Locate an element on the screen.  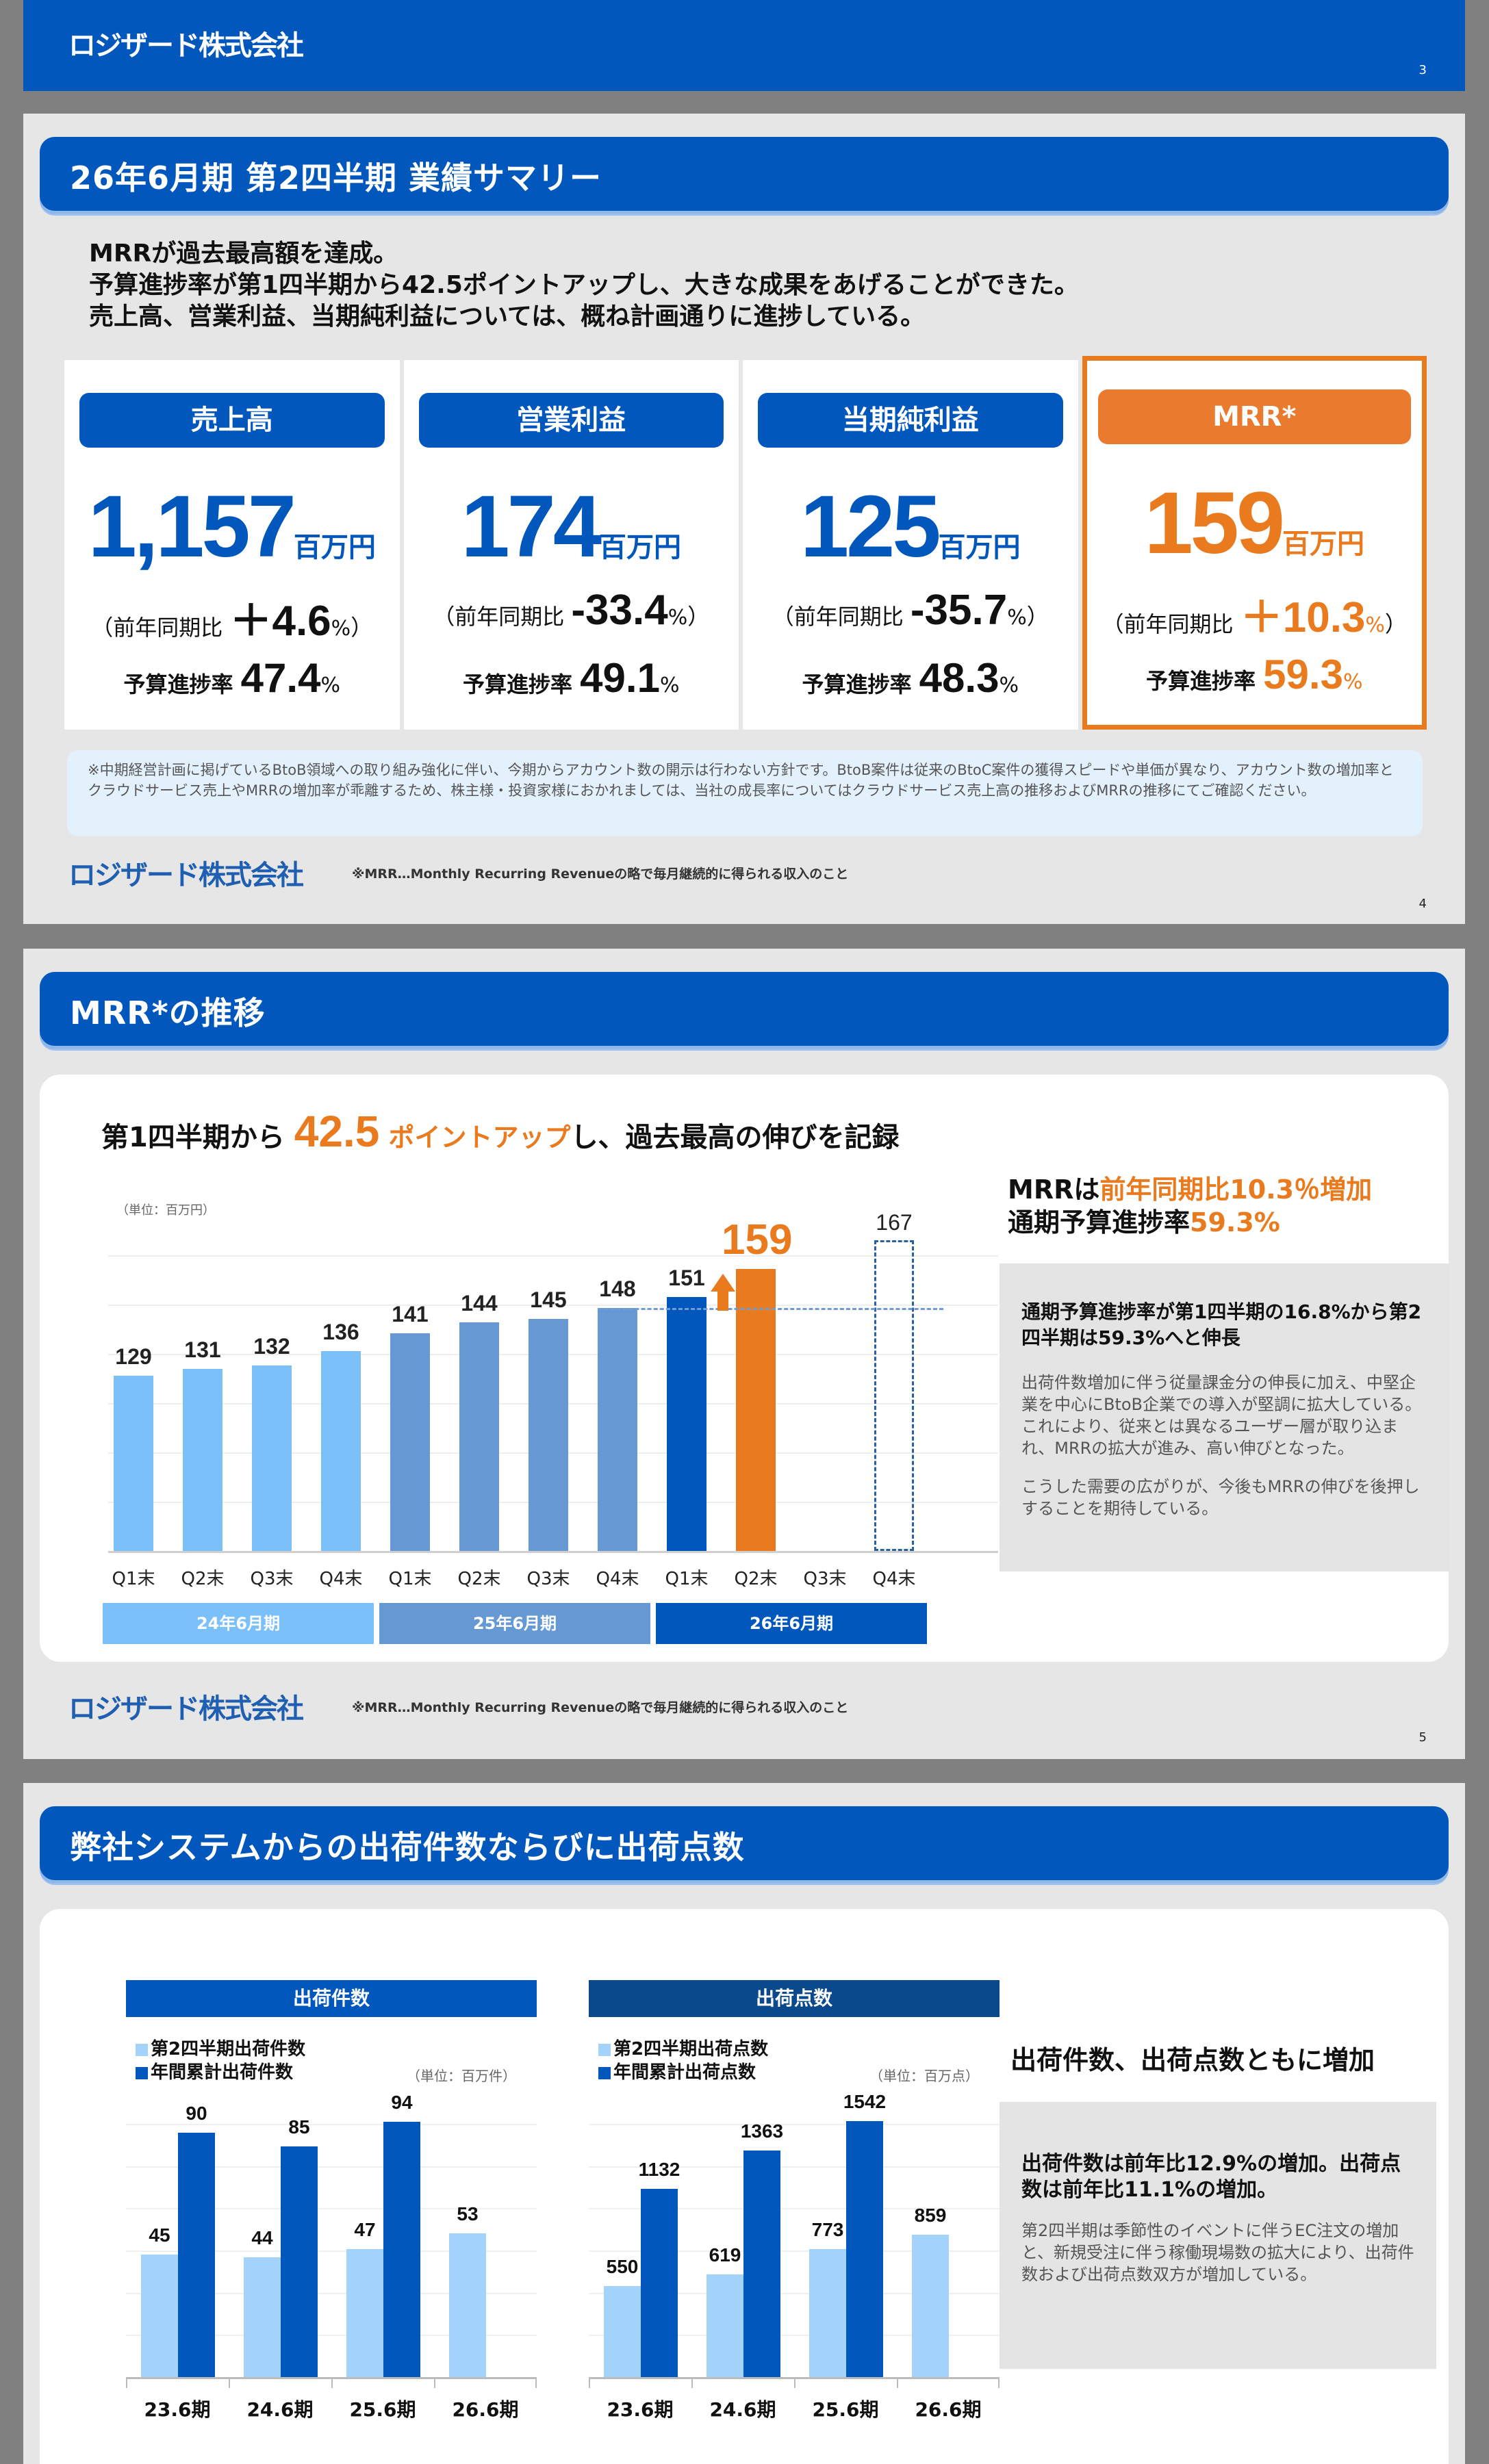
reference-line is located at coordinates (770, 1308).